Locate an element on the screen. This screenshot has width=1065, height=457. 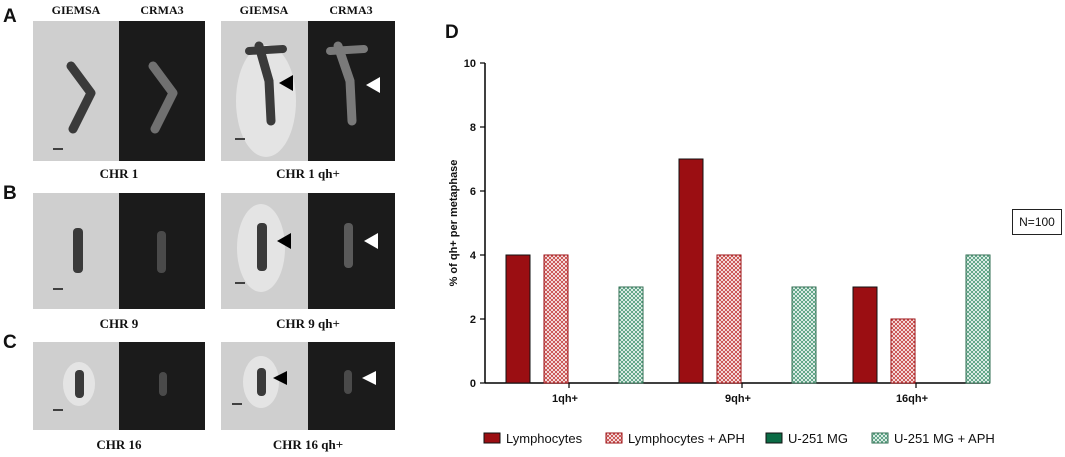
panel-label-d: D is located at coordinates (452, 32).